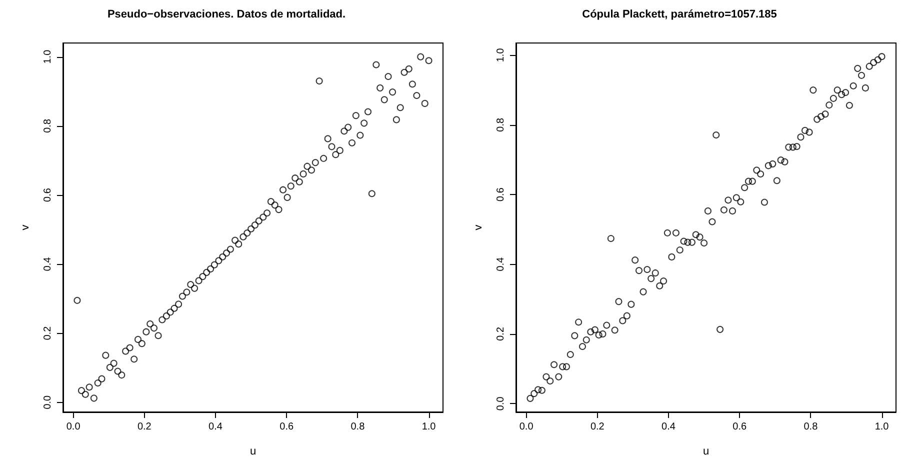 Image resolution: width=907 pixels, height=470 pixels. What do you see at coordinates (226, 14) in the screenshot?
I see `chart-title: Pseudo−observaciones. Datos de mortalidad.` at bounding box center [226, 14].